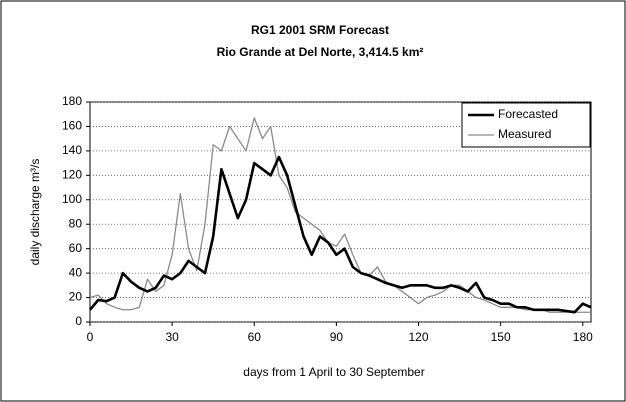 This screenshot has width=626, height=402. What do you see at coordinates (76, 272) in the screenshot?
I see `y-tick-label: 40` at bounding box center [76, 272].